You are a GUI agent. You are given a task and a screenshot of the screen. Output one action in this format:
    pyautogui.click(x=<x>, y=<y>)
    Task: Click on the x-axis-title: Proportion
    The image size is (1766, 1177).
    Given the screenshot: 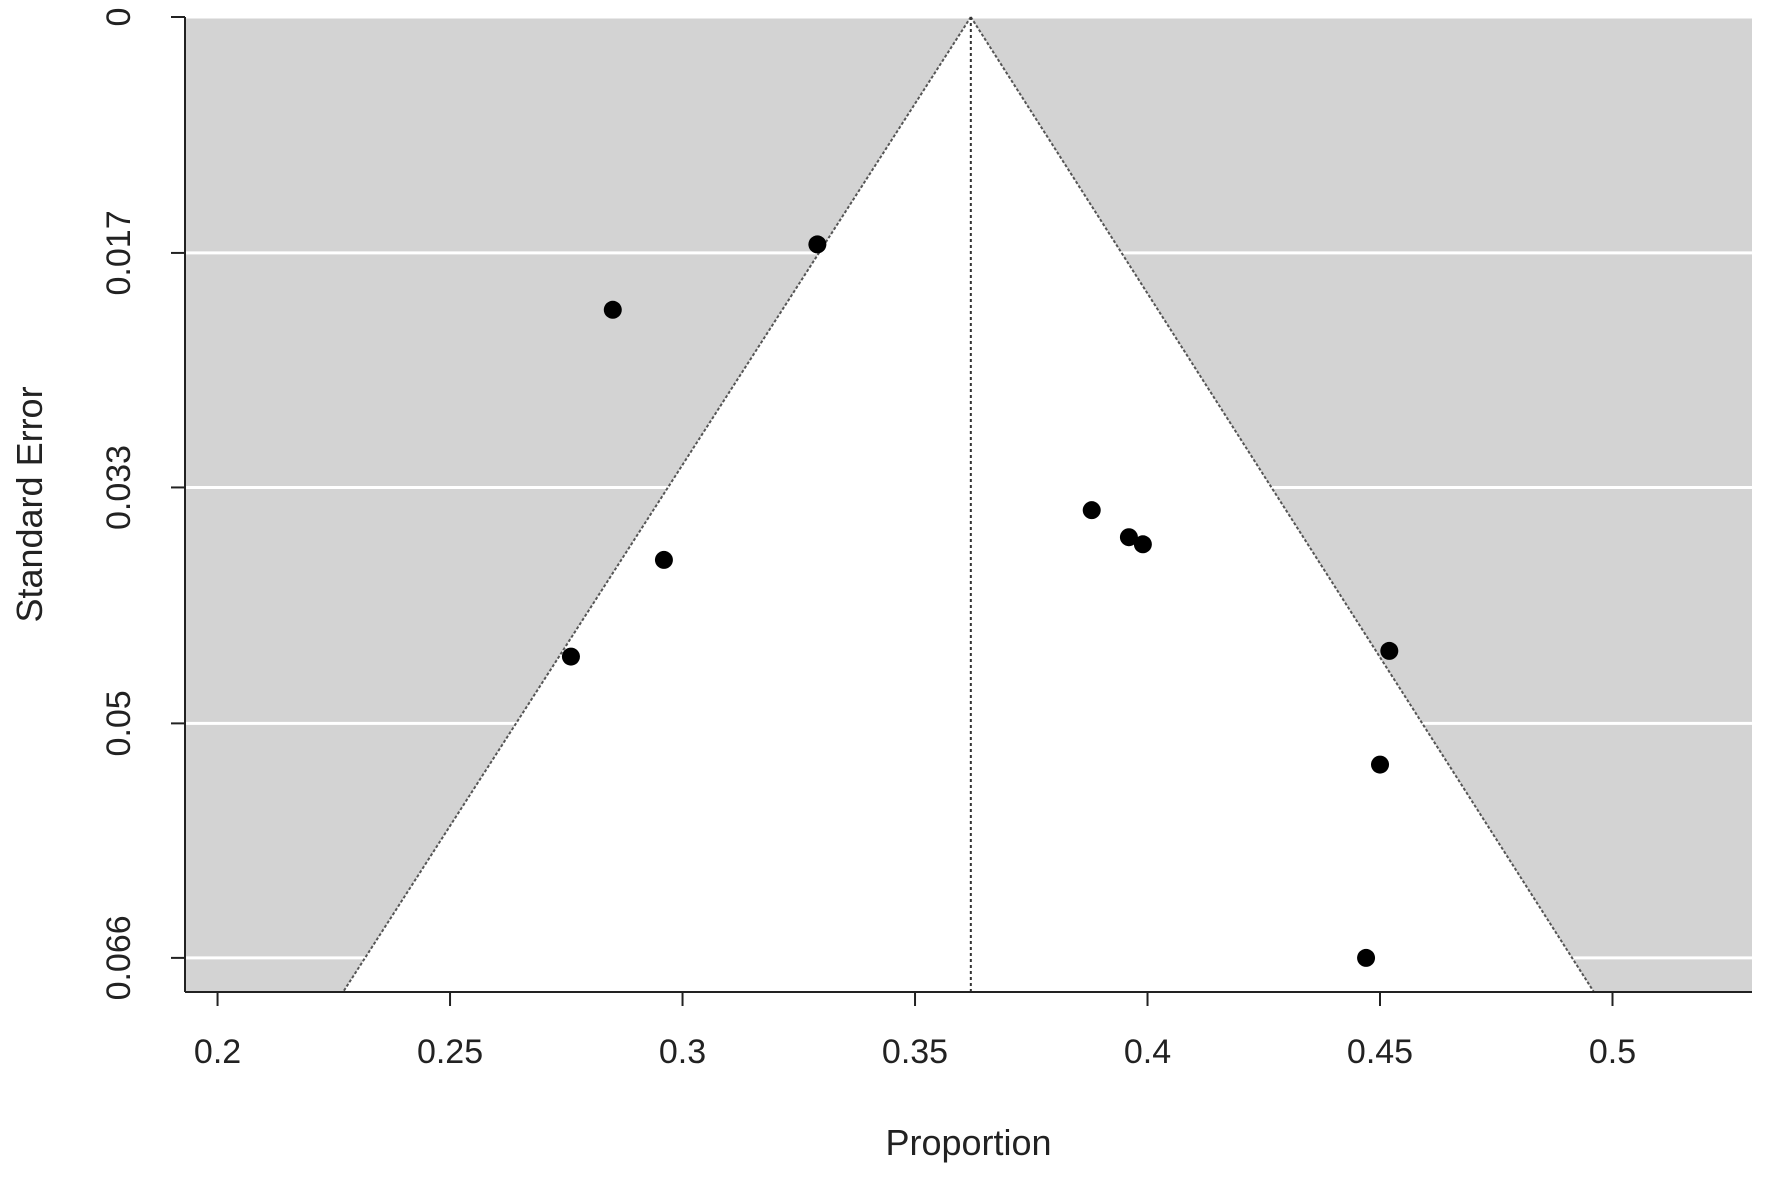 What is the action you would take?
    pyautogui.click(x=968, y=1142)
    